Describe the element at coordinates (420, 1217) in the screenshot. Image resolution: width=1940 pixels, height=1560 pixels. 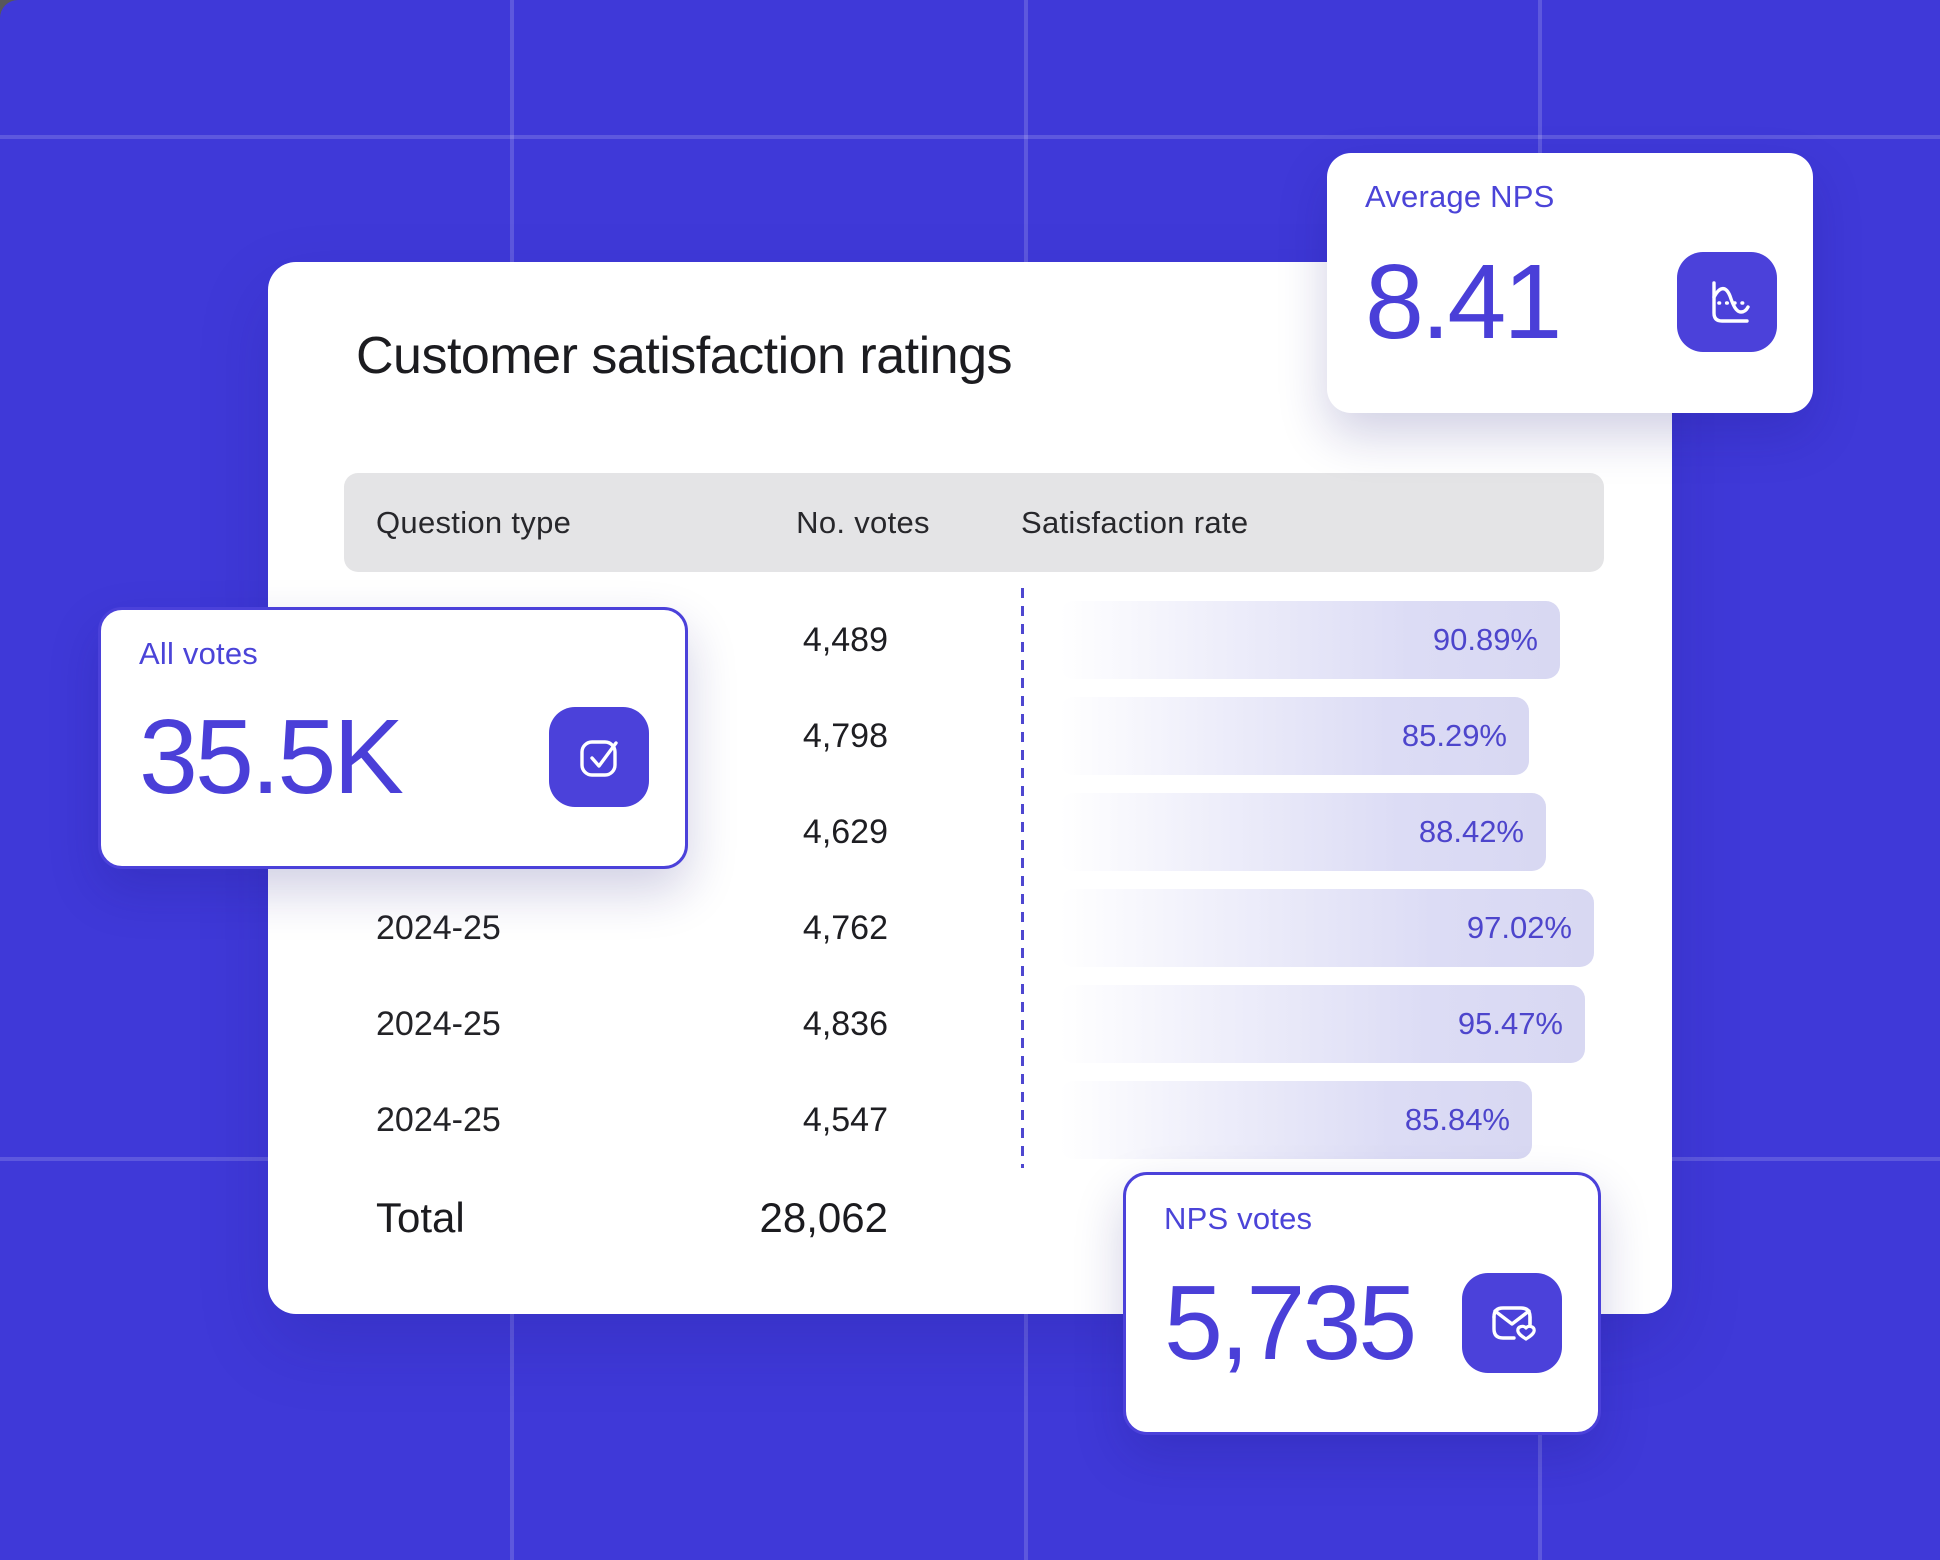
I see `total-label: Total` at that location.